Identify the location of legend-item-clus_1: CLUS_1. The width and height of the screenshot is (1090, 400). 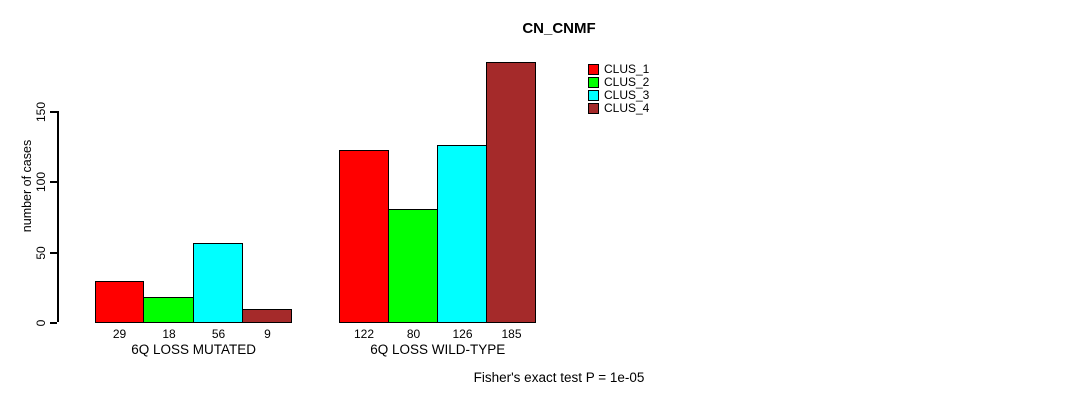
(618, 69).